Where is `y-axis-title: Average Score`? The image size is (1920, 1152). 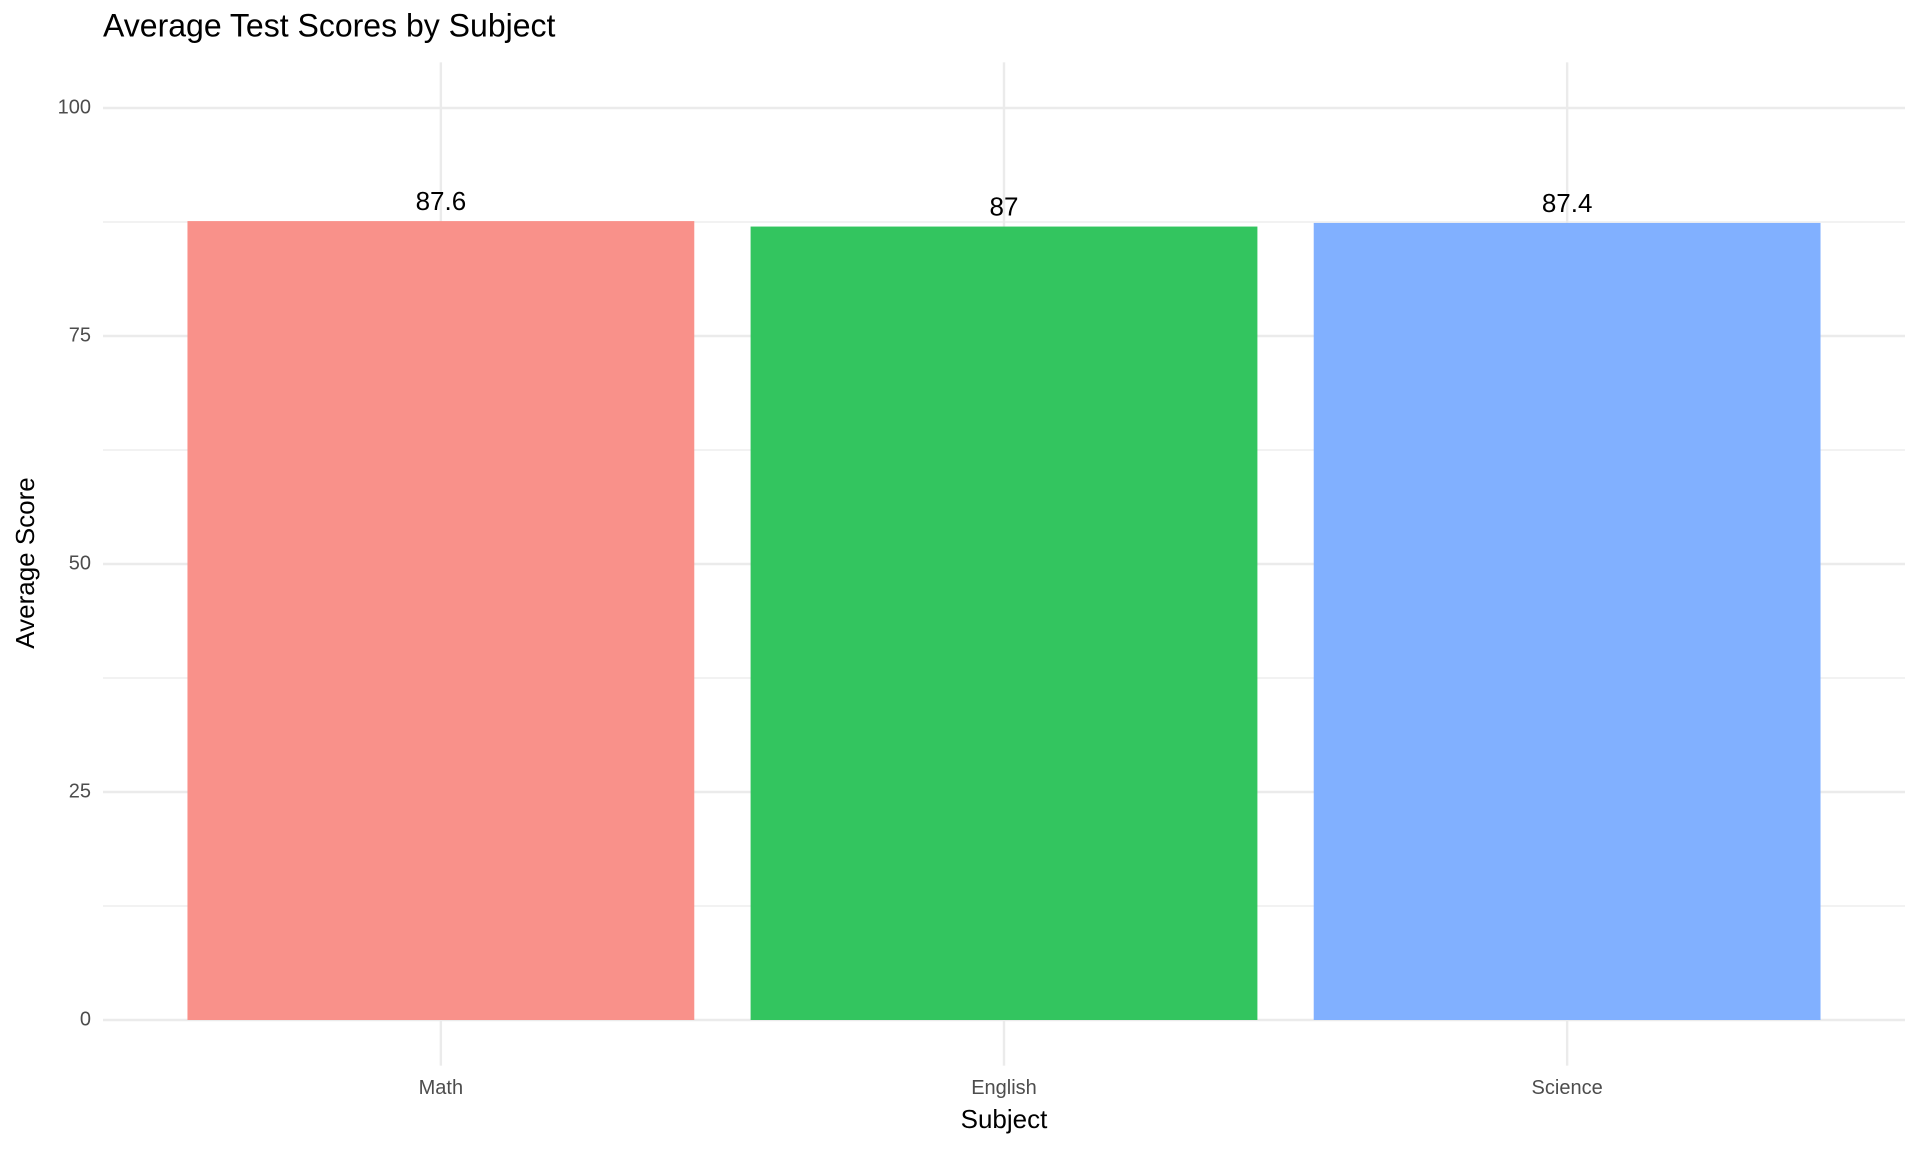 y-axis-title: Average Score is located at coordinates (25, 563).